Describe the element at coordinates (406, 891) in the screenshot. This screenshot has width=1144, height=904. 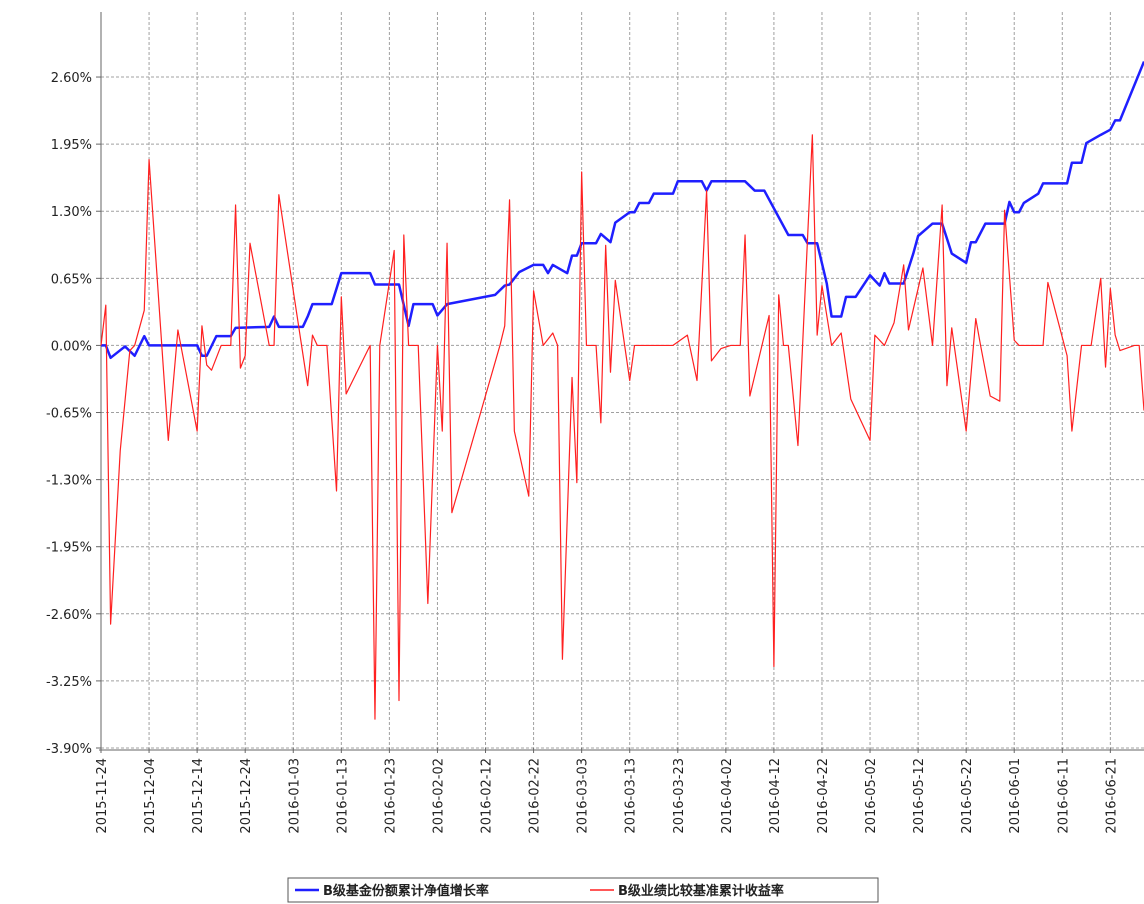
I see `legend-label: B级基金份额累计净值增长率` at that location.